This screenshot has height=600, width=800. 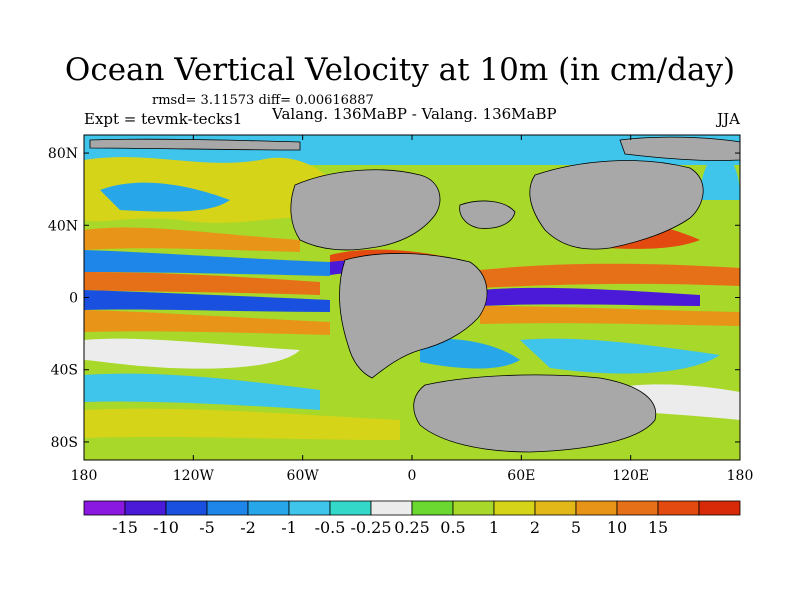 What do you see at coordinates (289, 527) in the screenshot?
I see `colorbar-label: -1` at bounding box center [289, 527].